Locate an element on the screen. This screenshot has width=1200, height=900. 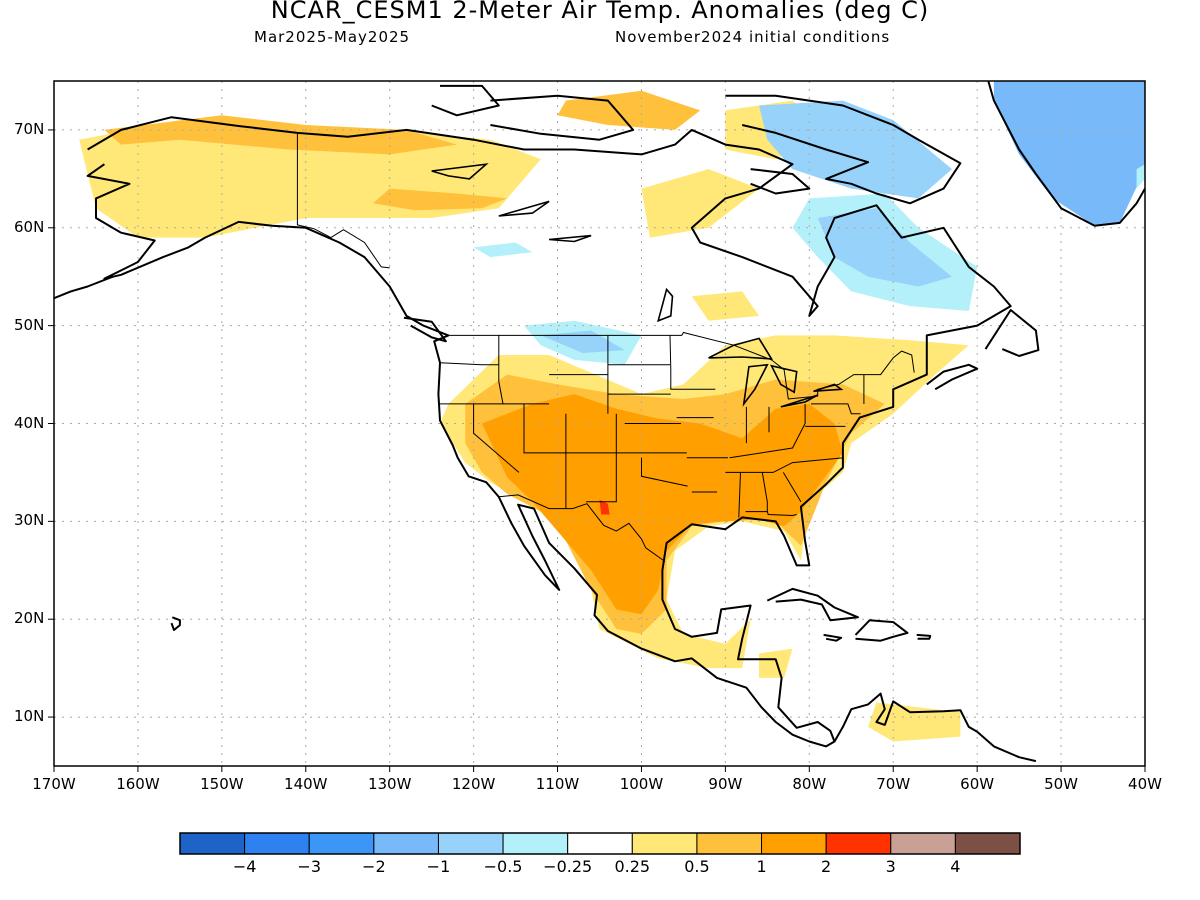
lake-michigan is located at coordinates (755, 385).